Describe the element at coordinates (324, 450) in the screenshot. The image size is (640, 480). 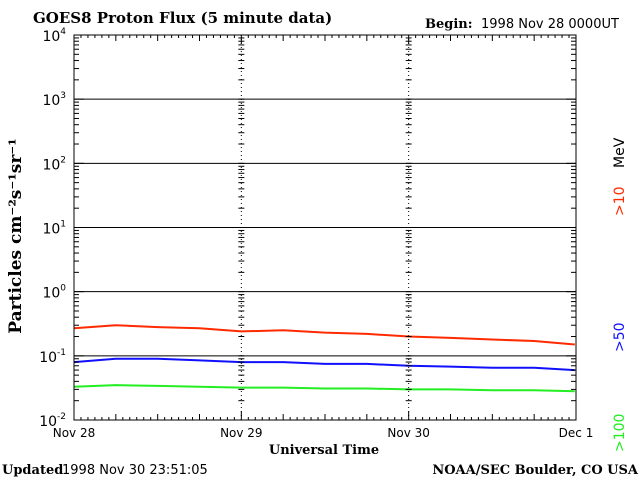
I see `x-axis-label: Universal Time` at that location.